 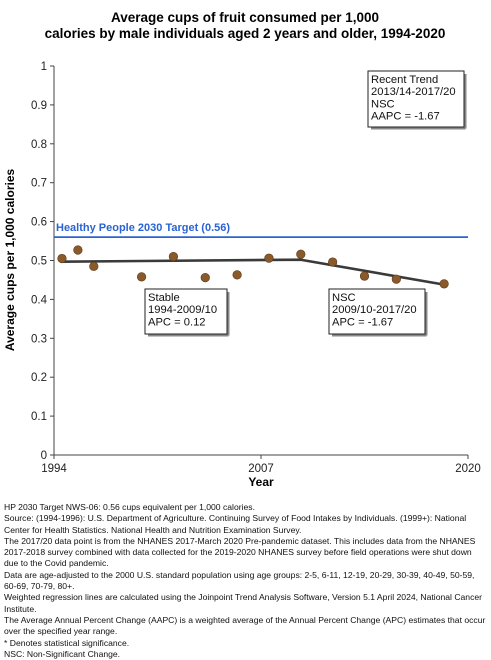 What do you see at coordinates (67, 642) in the screenshot?
I see `footnote-line: * Denotes statistical significance.` at bounding box center [67, 642].